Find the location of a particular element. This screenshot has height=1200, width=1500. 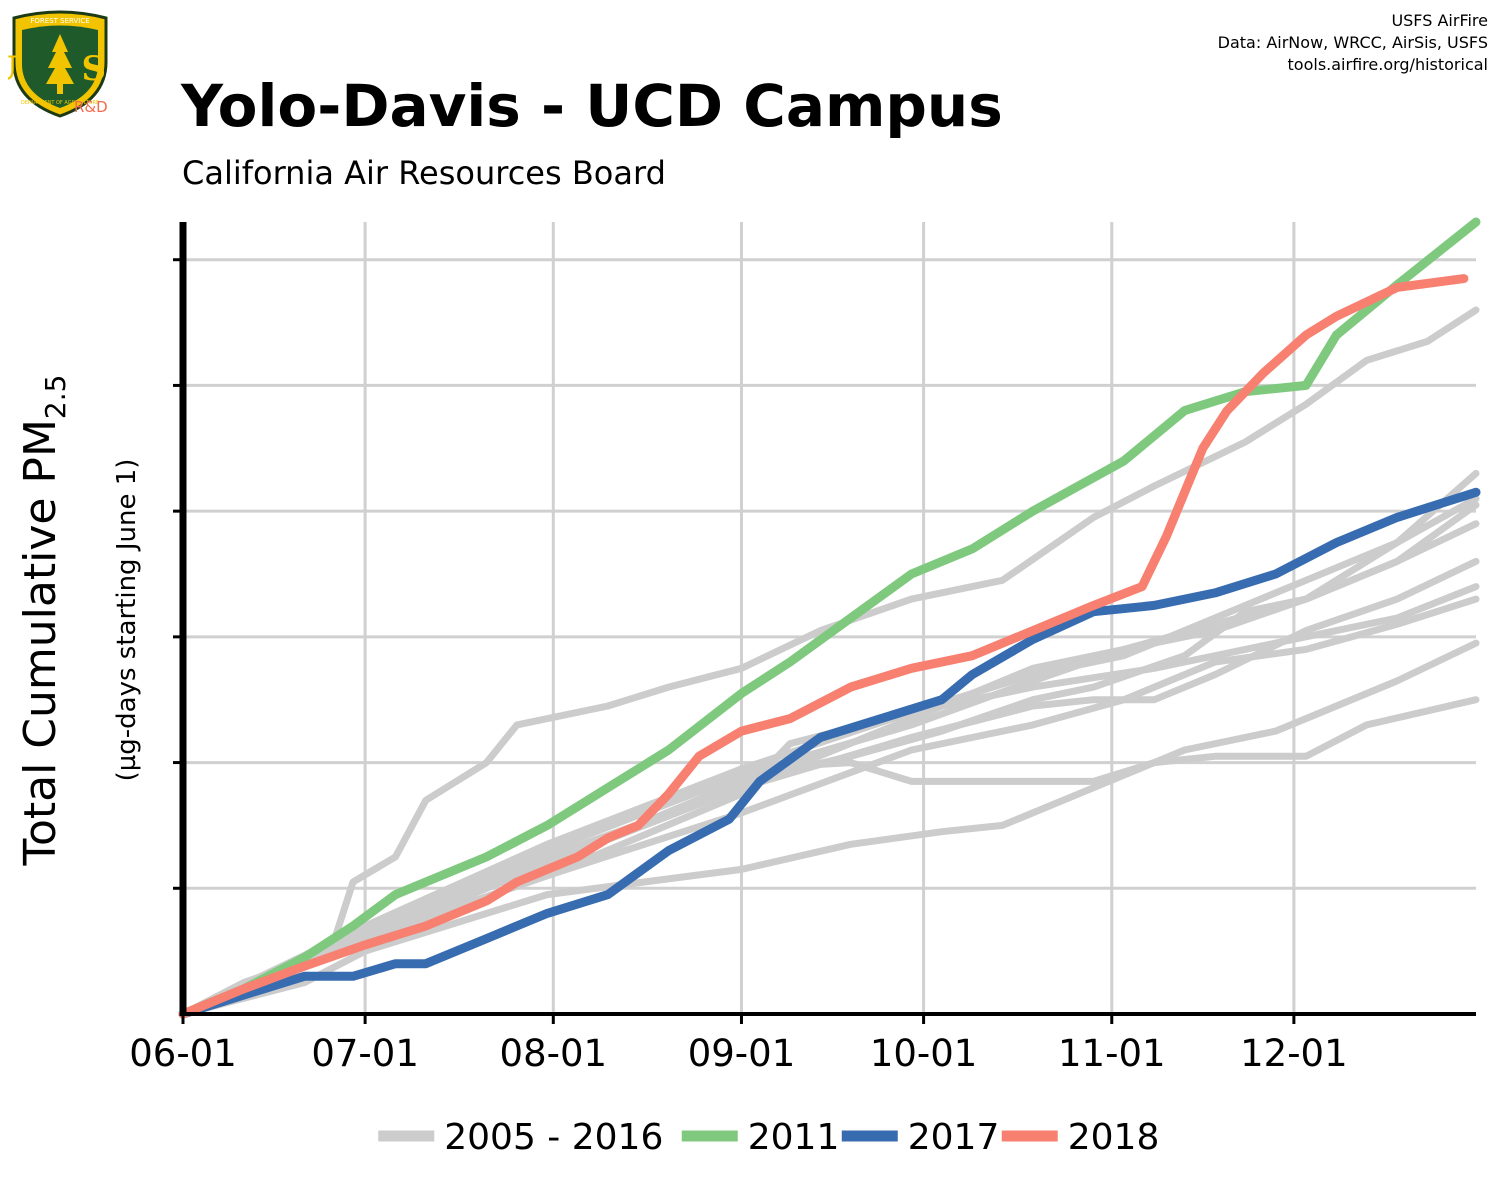

logo-text-top: FOREST SERVICE is located at coordinates (59, 21).